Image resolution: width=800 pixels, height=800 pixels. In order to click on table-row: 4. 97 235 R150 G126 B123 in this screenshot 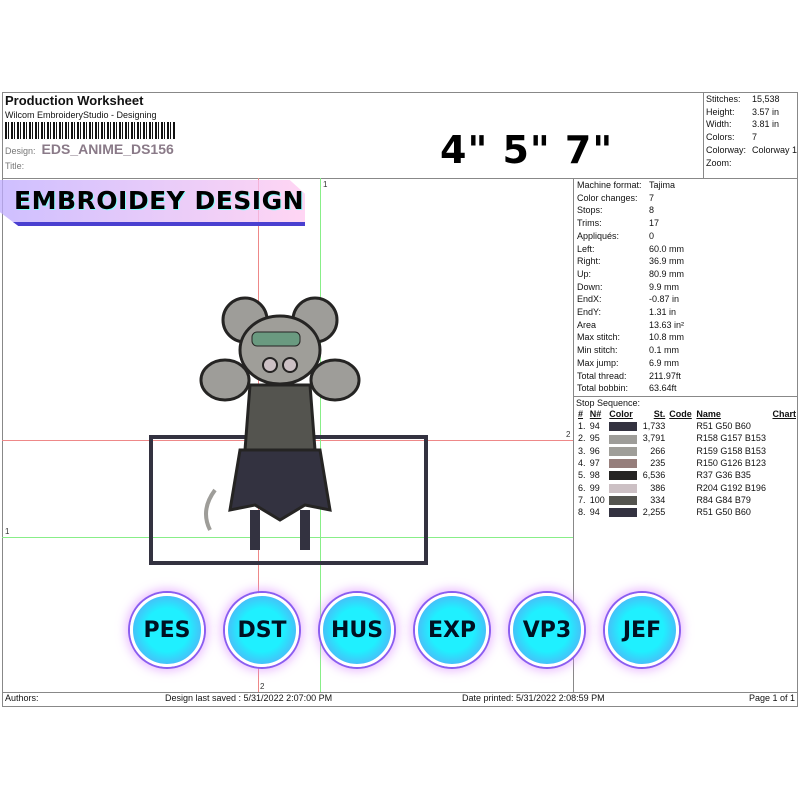, I will do `click(687, 463)`.